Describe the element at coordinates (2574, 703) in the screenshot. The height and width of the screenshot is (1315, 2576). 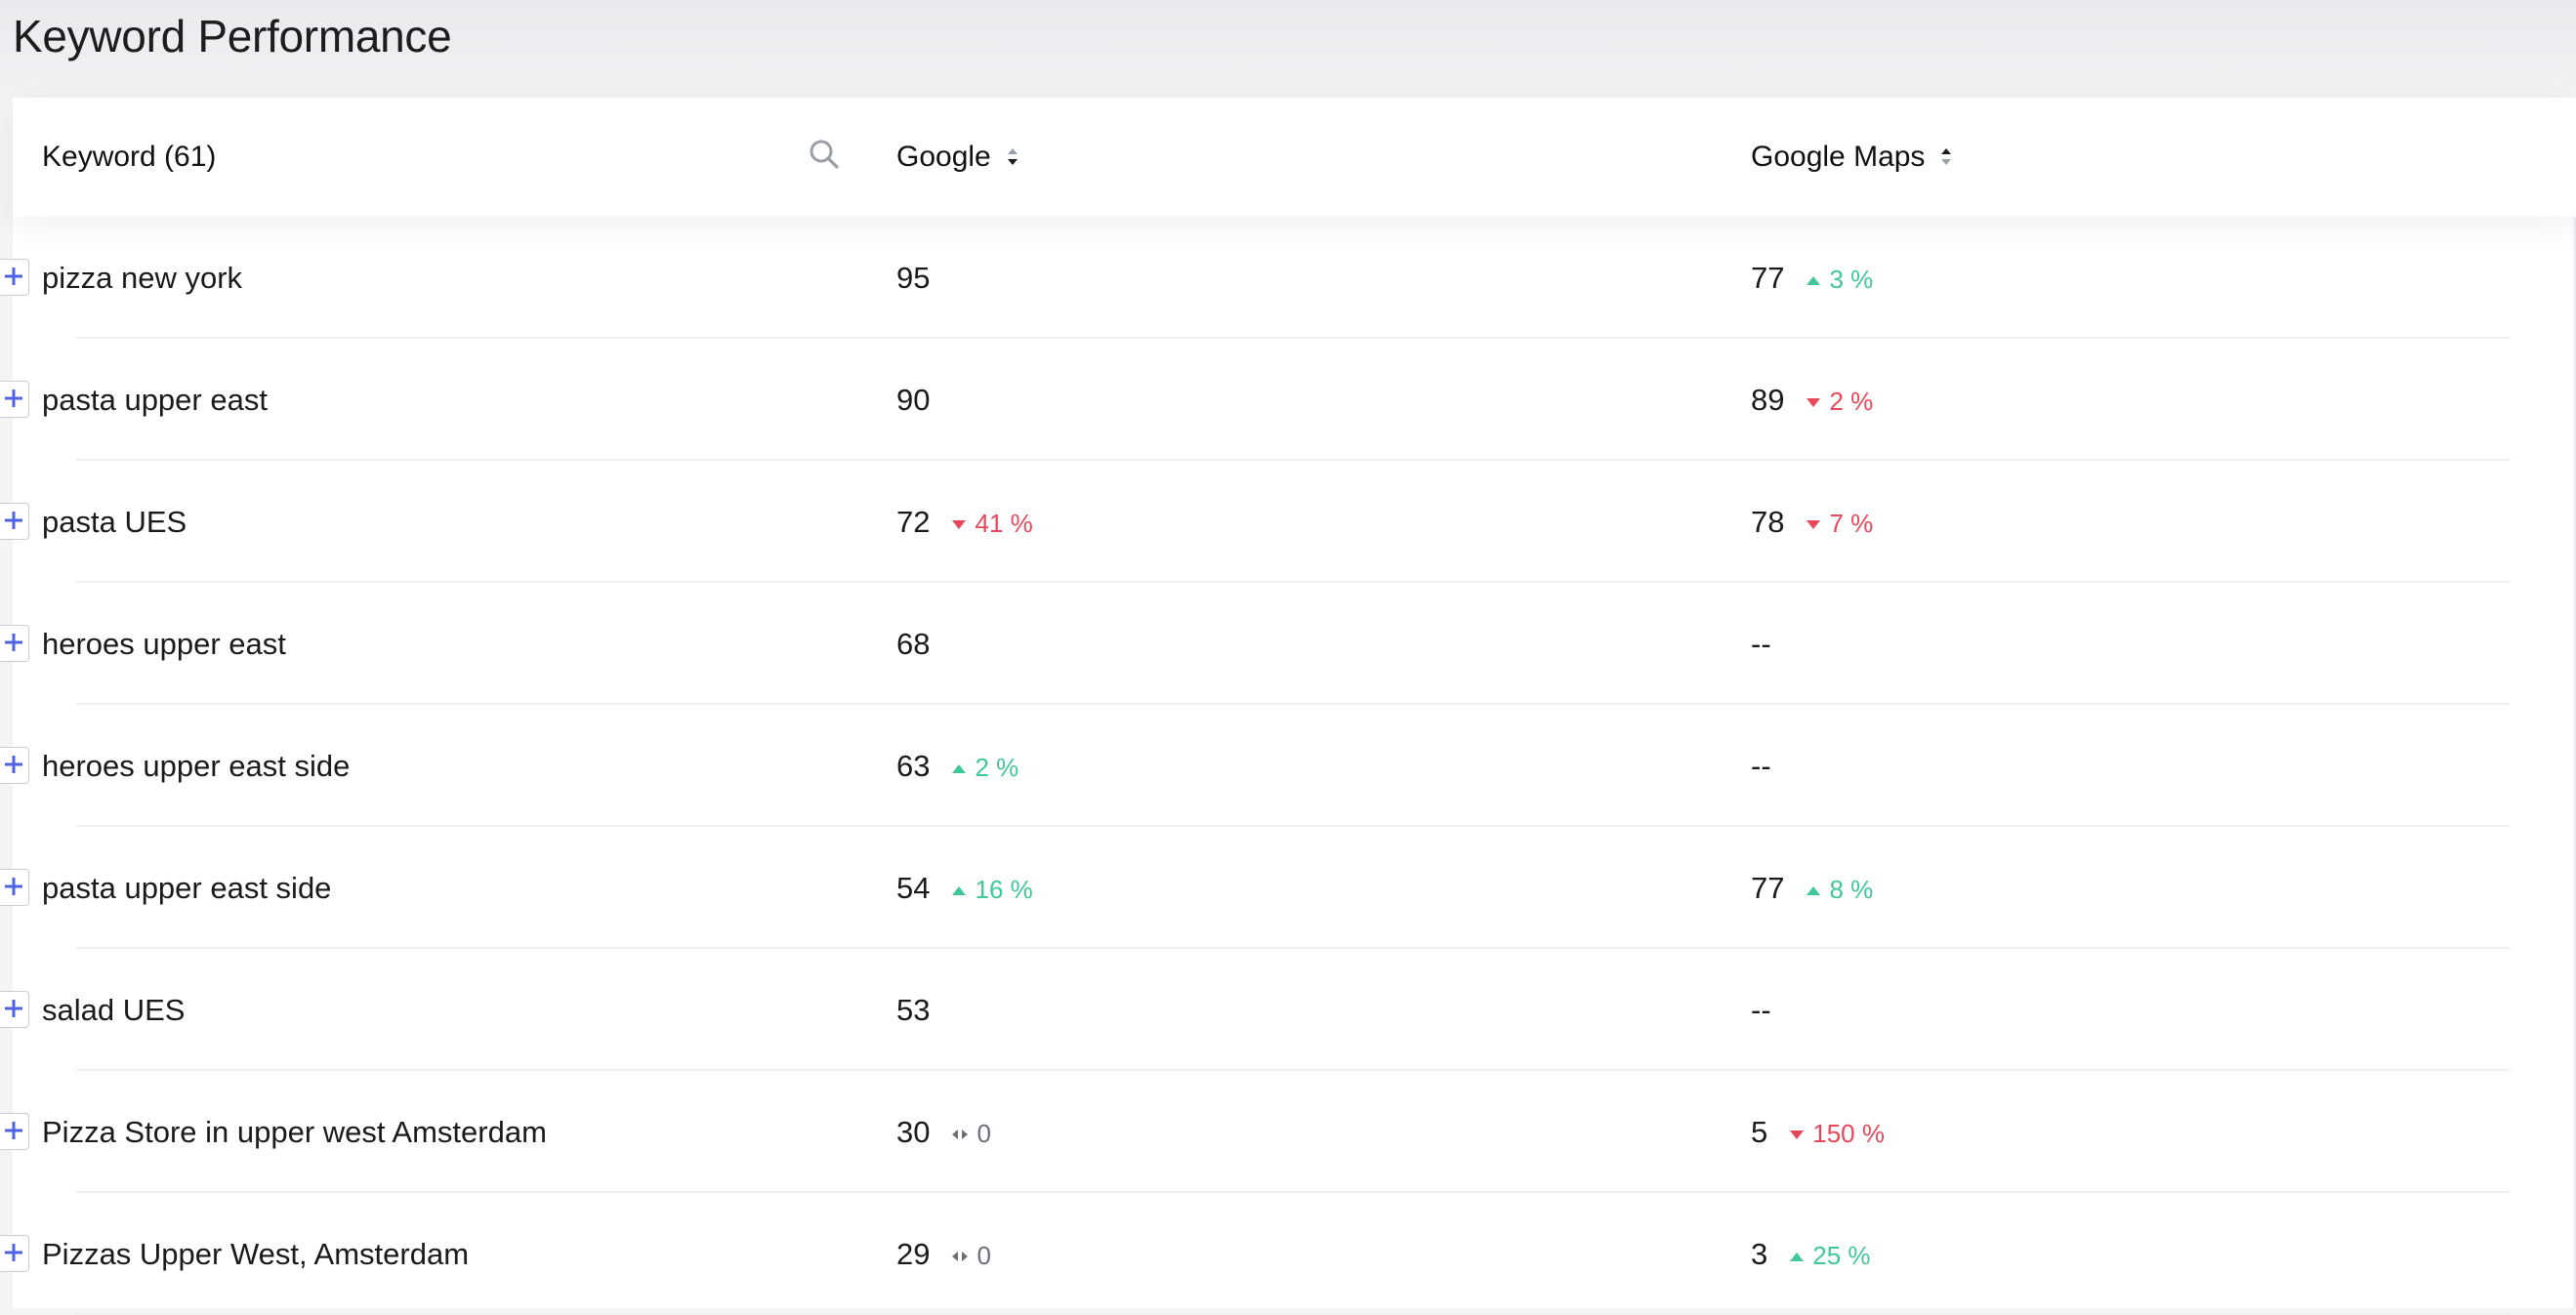
I see `table-edge-shadow` at that location.